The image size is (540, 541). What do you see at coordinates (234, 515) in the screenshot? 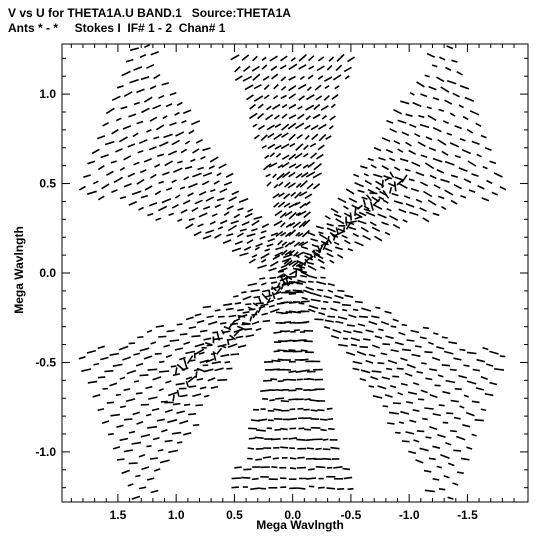
I see `x-tick-label: 0.5` at bounding box center [234, 515].